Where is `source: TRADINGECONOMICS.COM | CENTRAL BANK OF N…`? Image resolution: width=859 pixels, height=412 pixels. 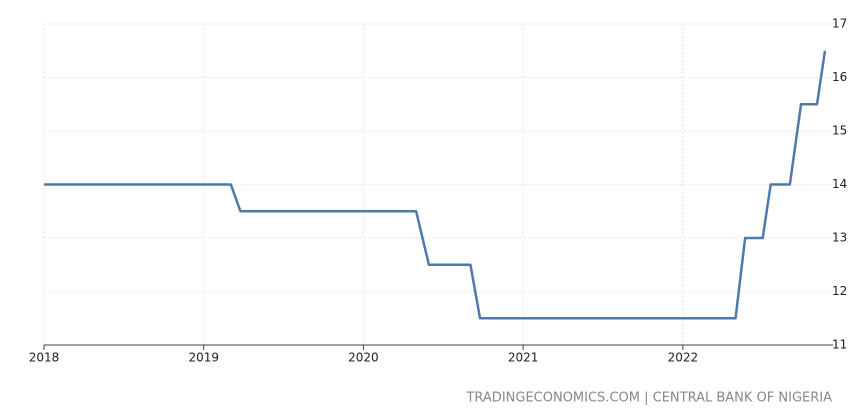 source: TRADINGECONOMICS.COM | CENTRAL BANK OF N… is located at coordinates (648, 398).